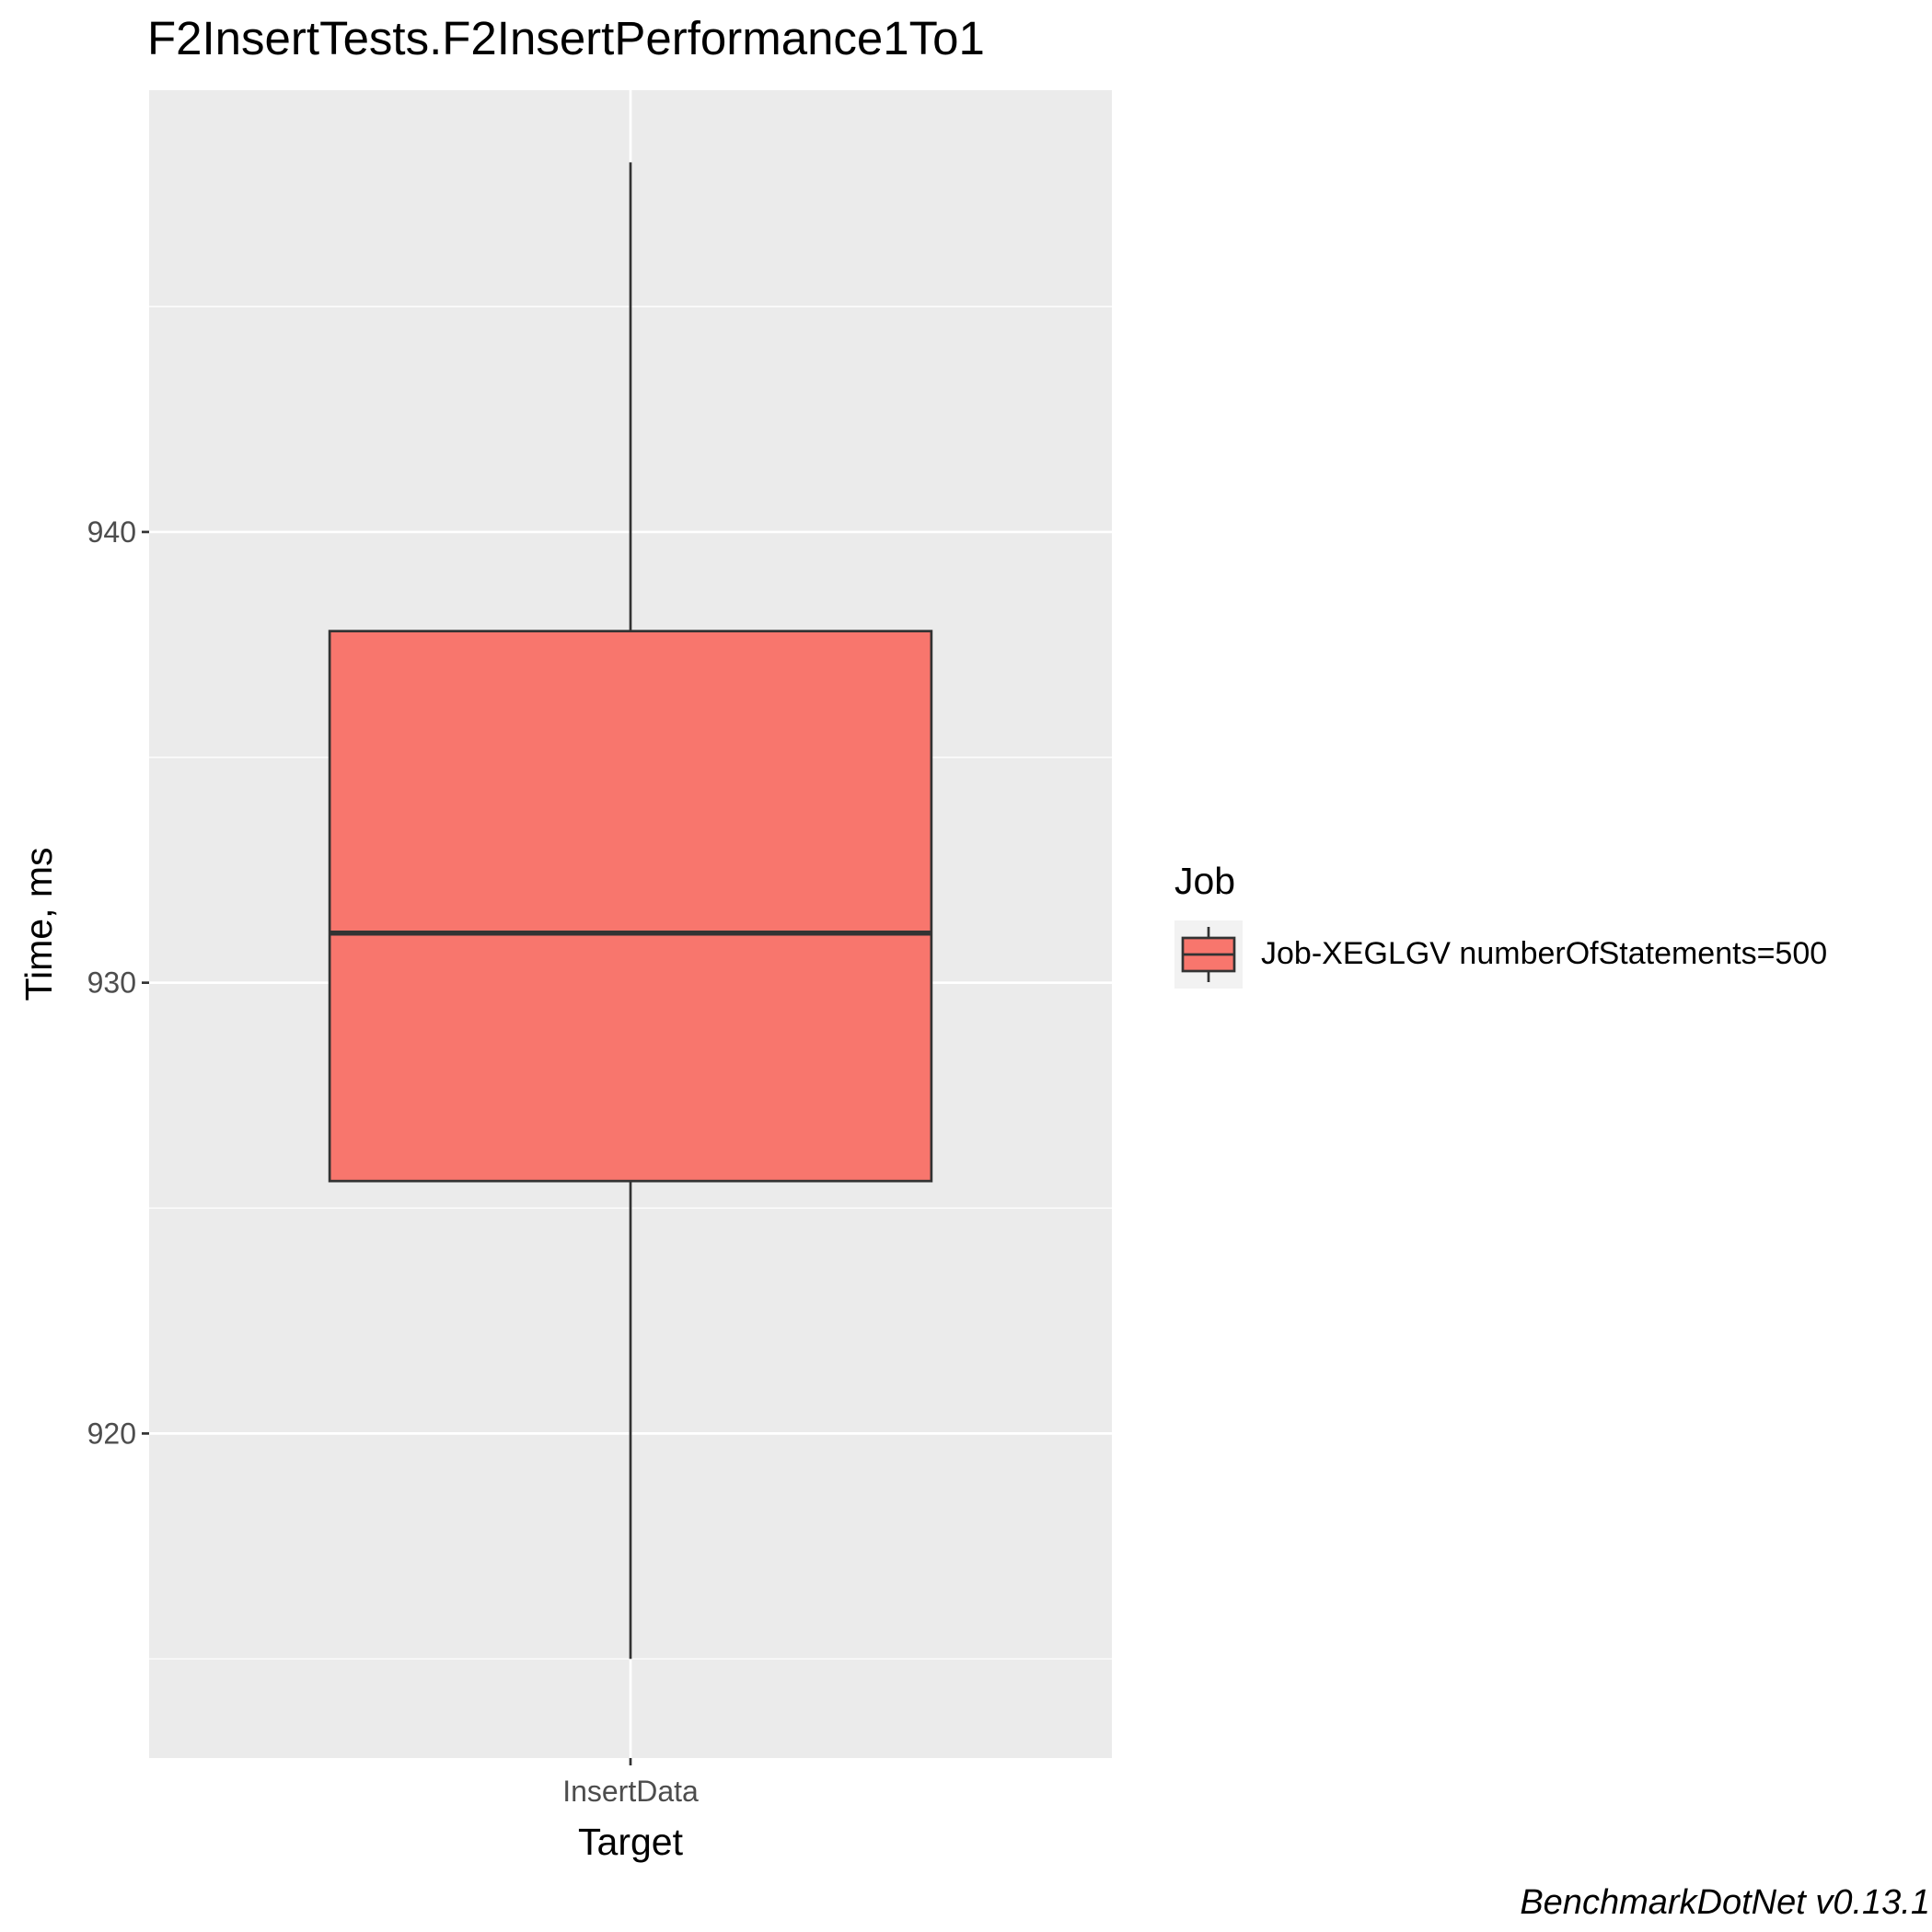 Image resolution: width=1932 pixels, height=1932 pixels. I want to click on footer-credit: BenchmarkDotNet v0.13.1, so click(1725, 1902).